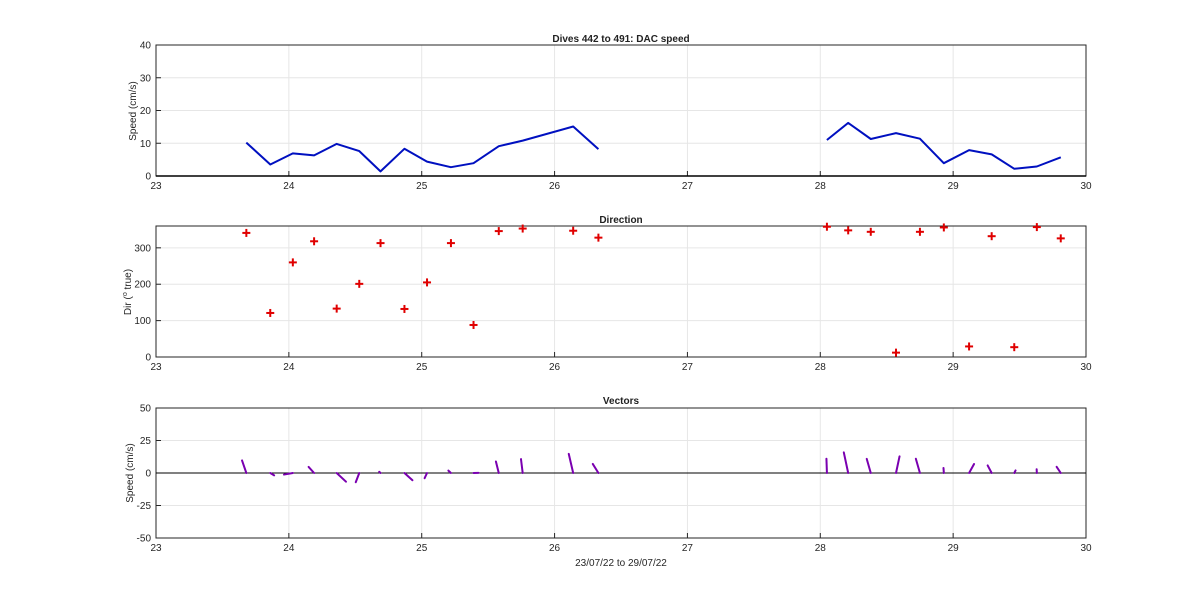 The image size is (1200, 605). Describe the element at coordinates (146, 78) in the screenshot. I see `speed-y-tick-label: 30` at that location.